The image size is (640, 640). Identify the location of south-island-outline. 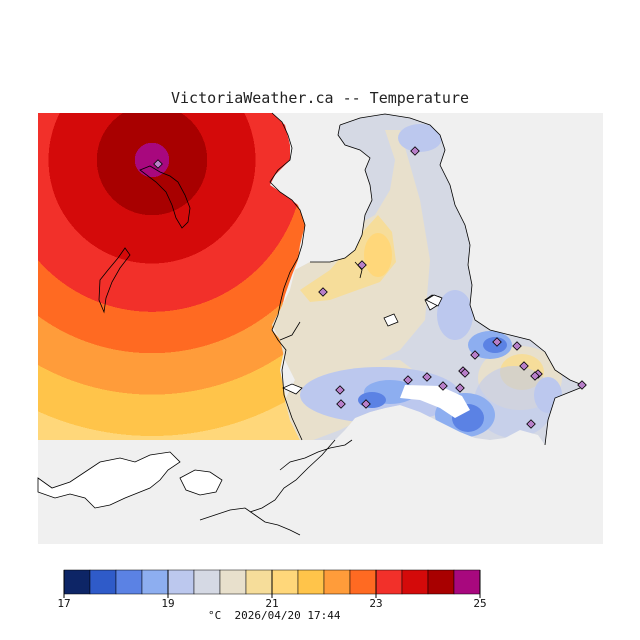
(201, 482).